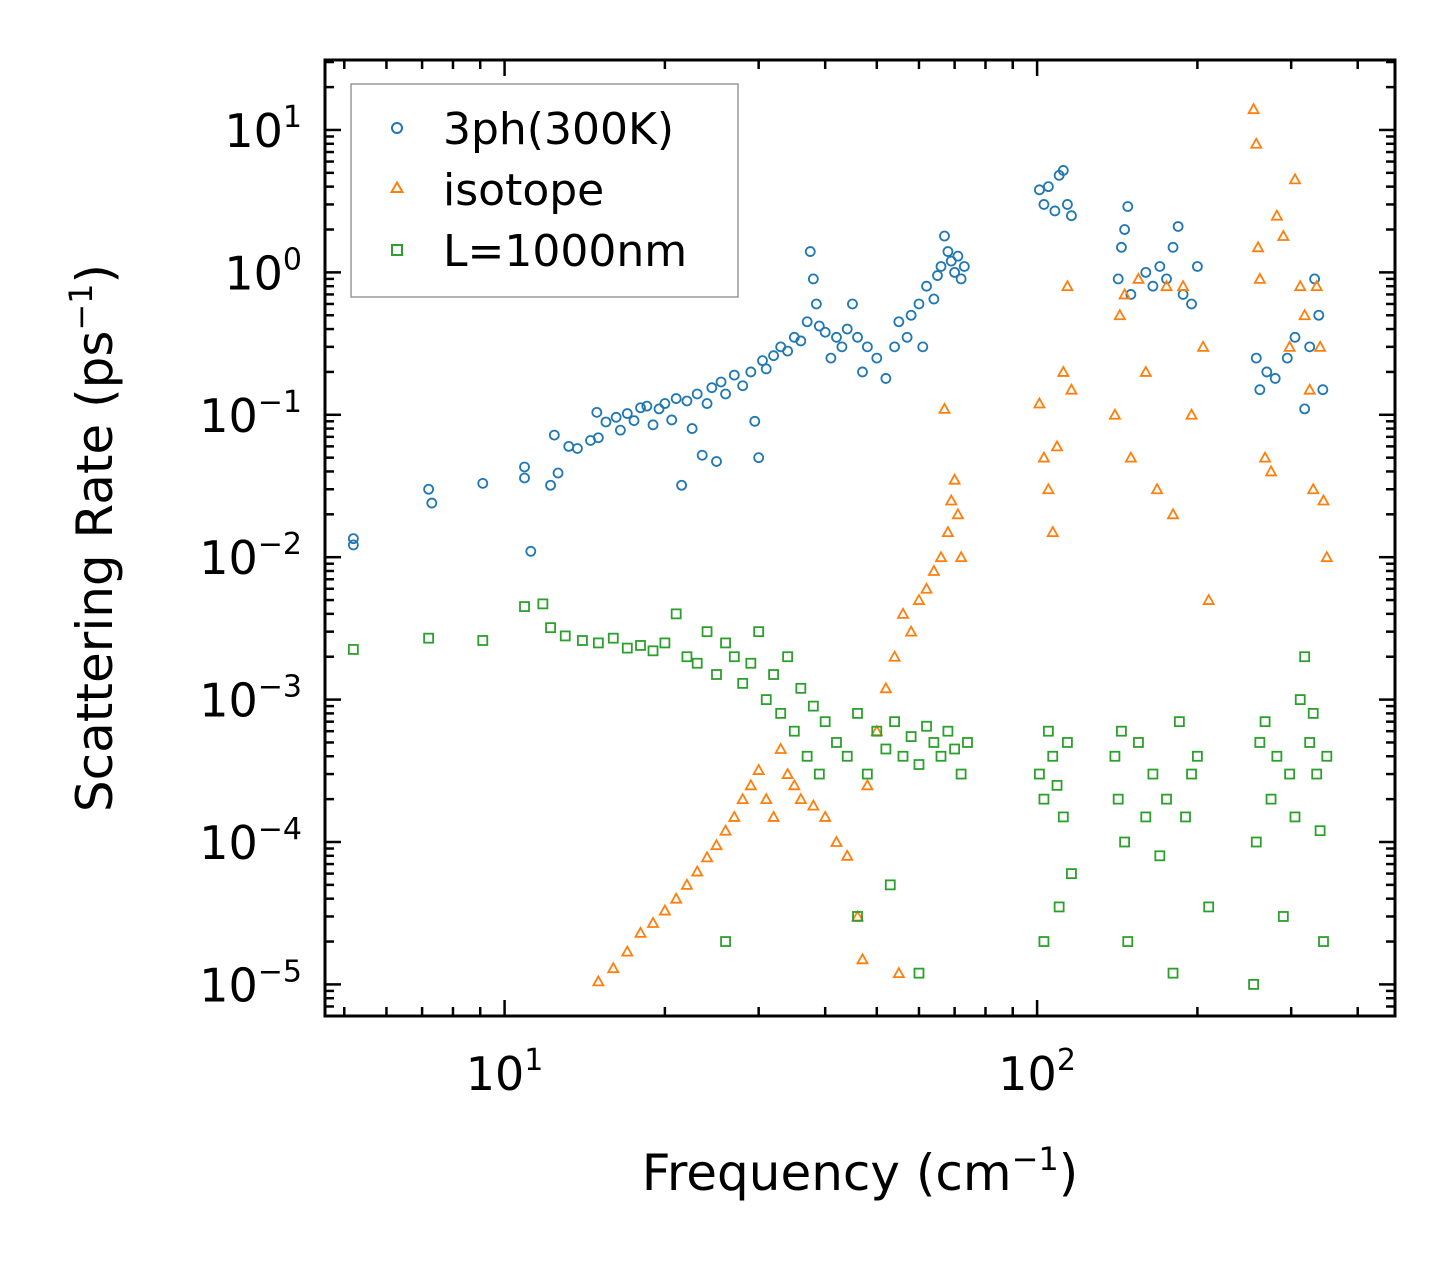 The image size is (1455, 1270). What do you see at coordinates (1037, 1072) in the screenshot?
I see `x-tick-label: 102` at bounding box center [1037, 1072].